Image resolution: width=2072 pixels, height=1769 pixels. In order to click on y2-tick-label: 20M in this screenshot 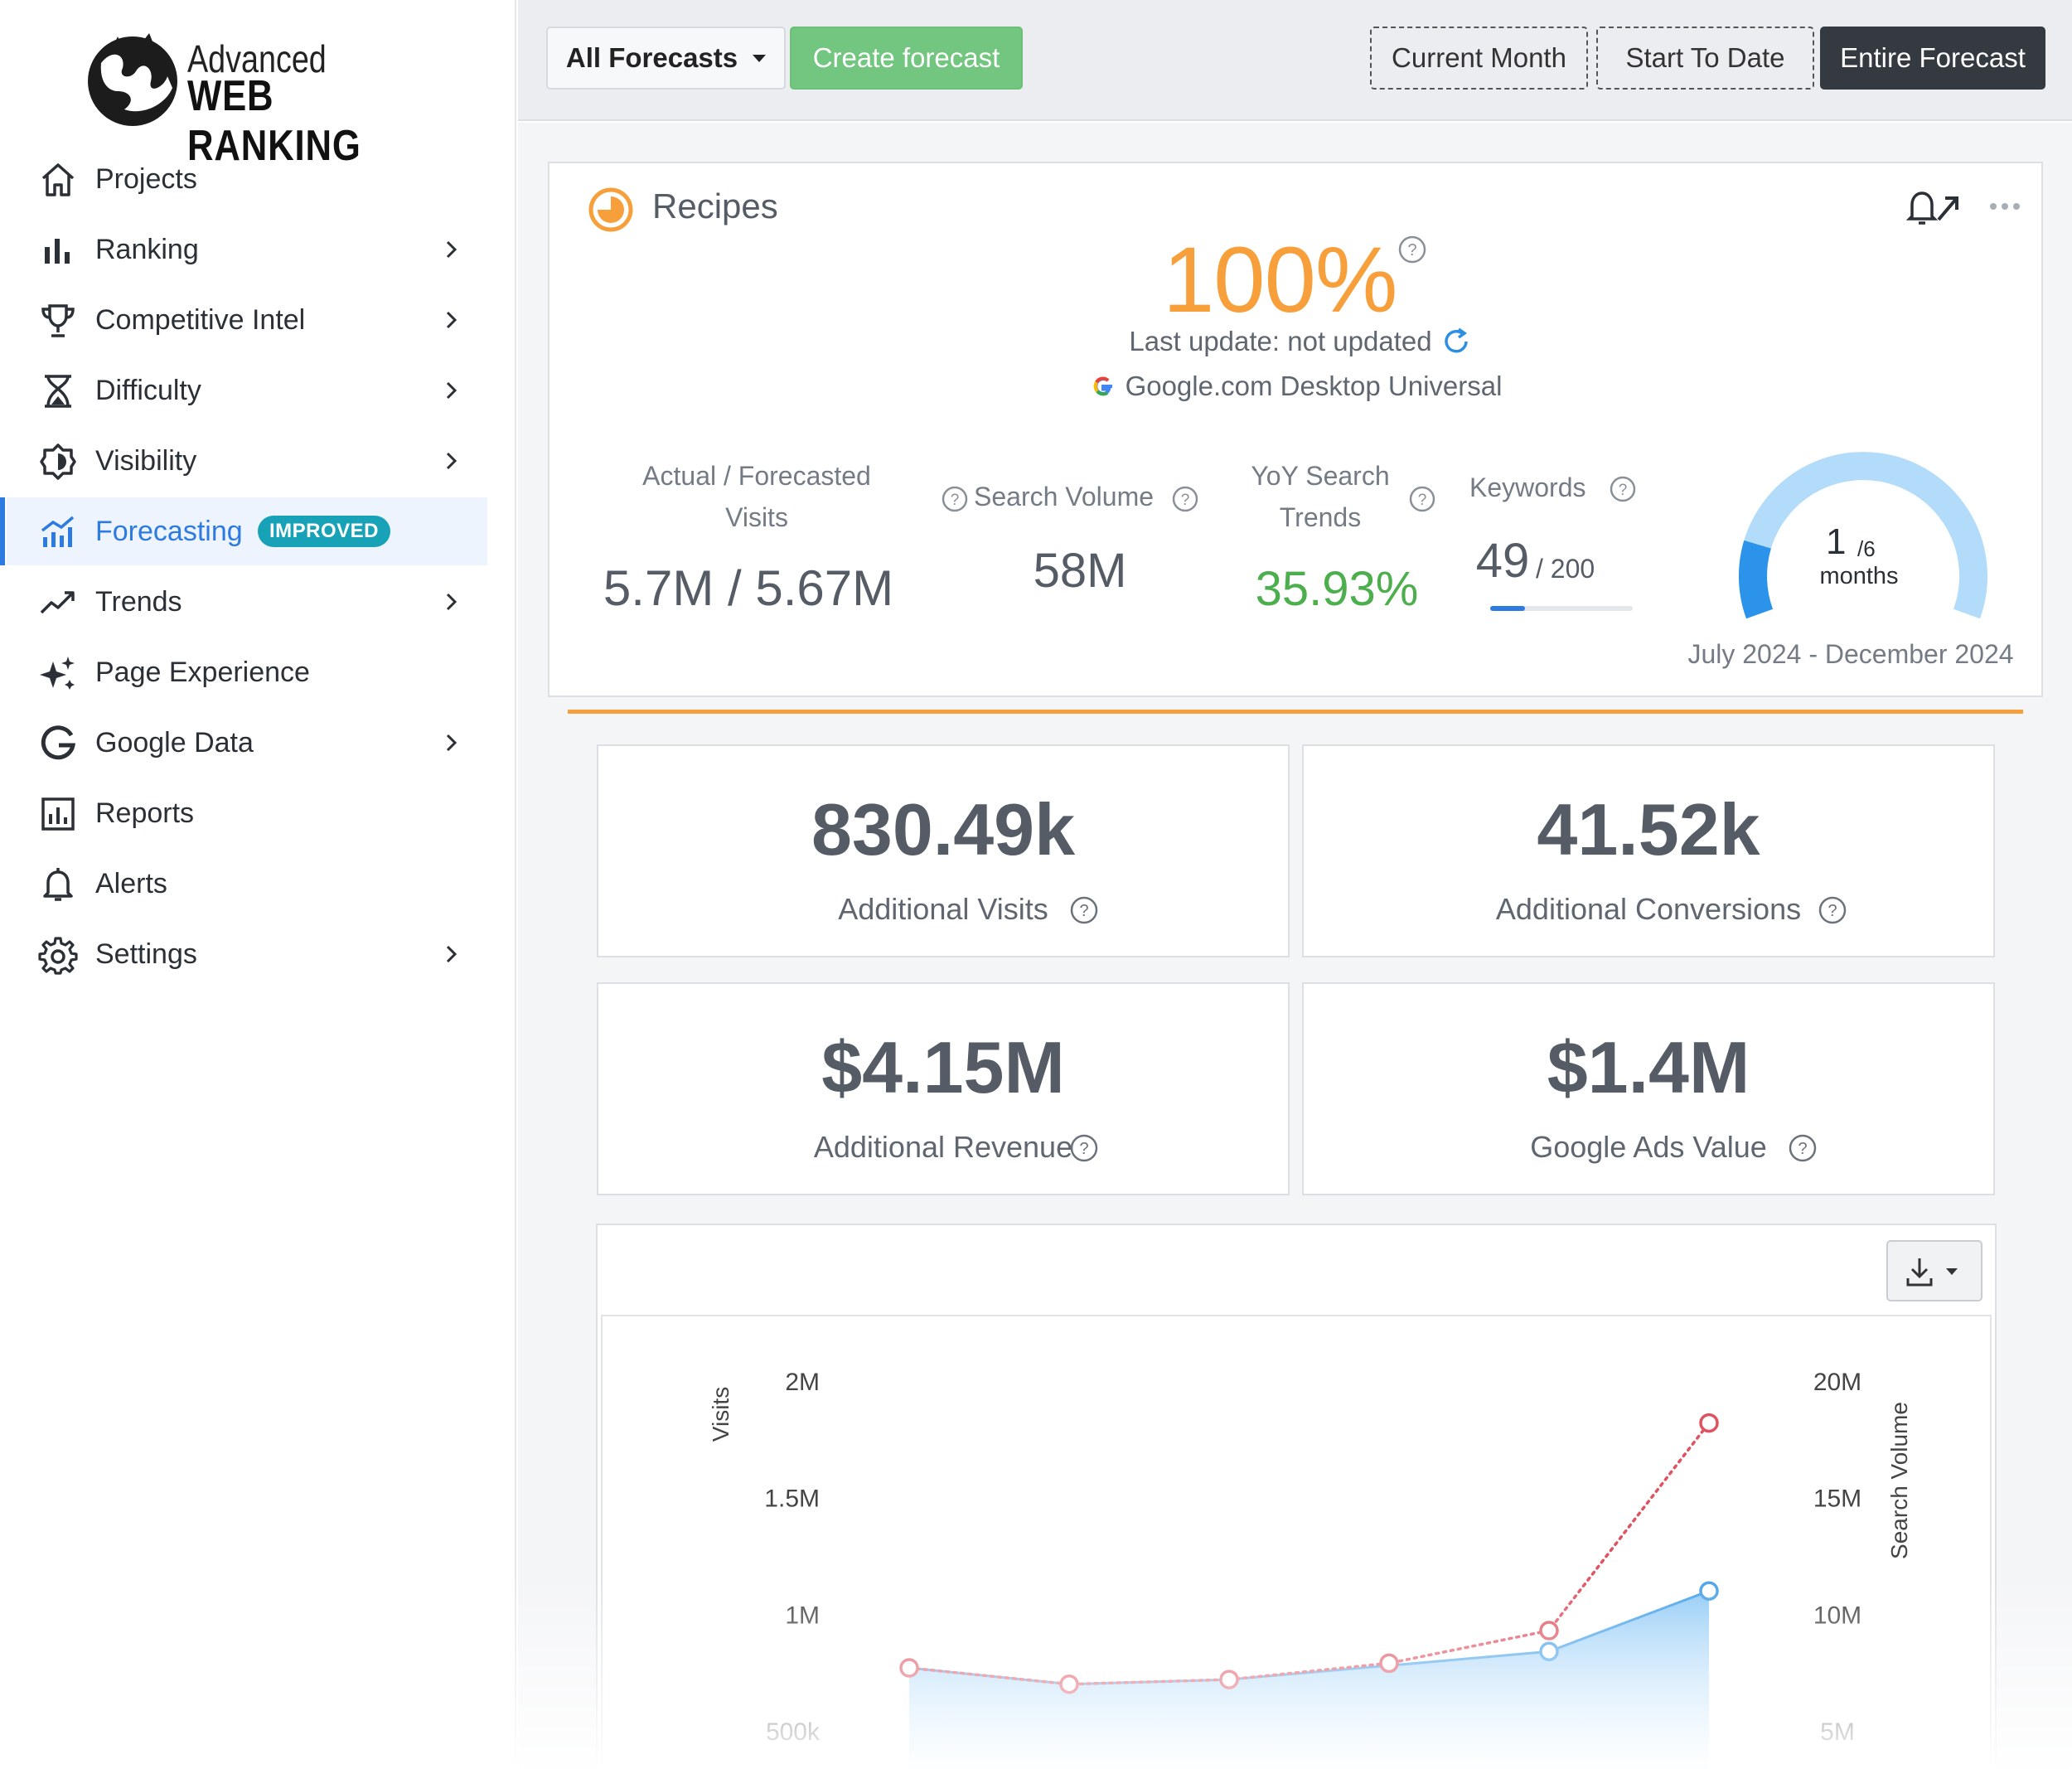, I will do `click(1837, 1382)`.